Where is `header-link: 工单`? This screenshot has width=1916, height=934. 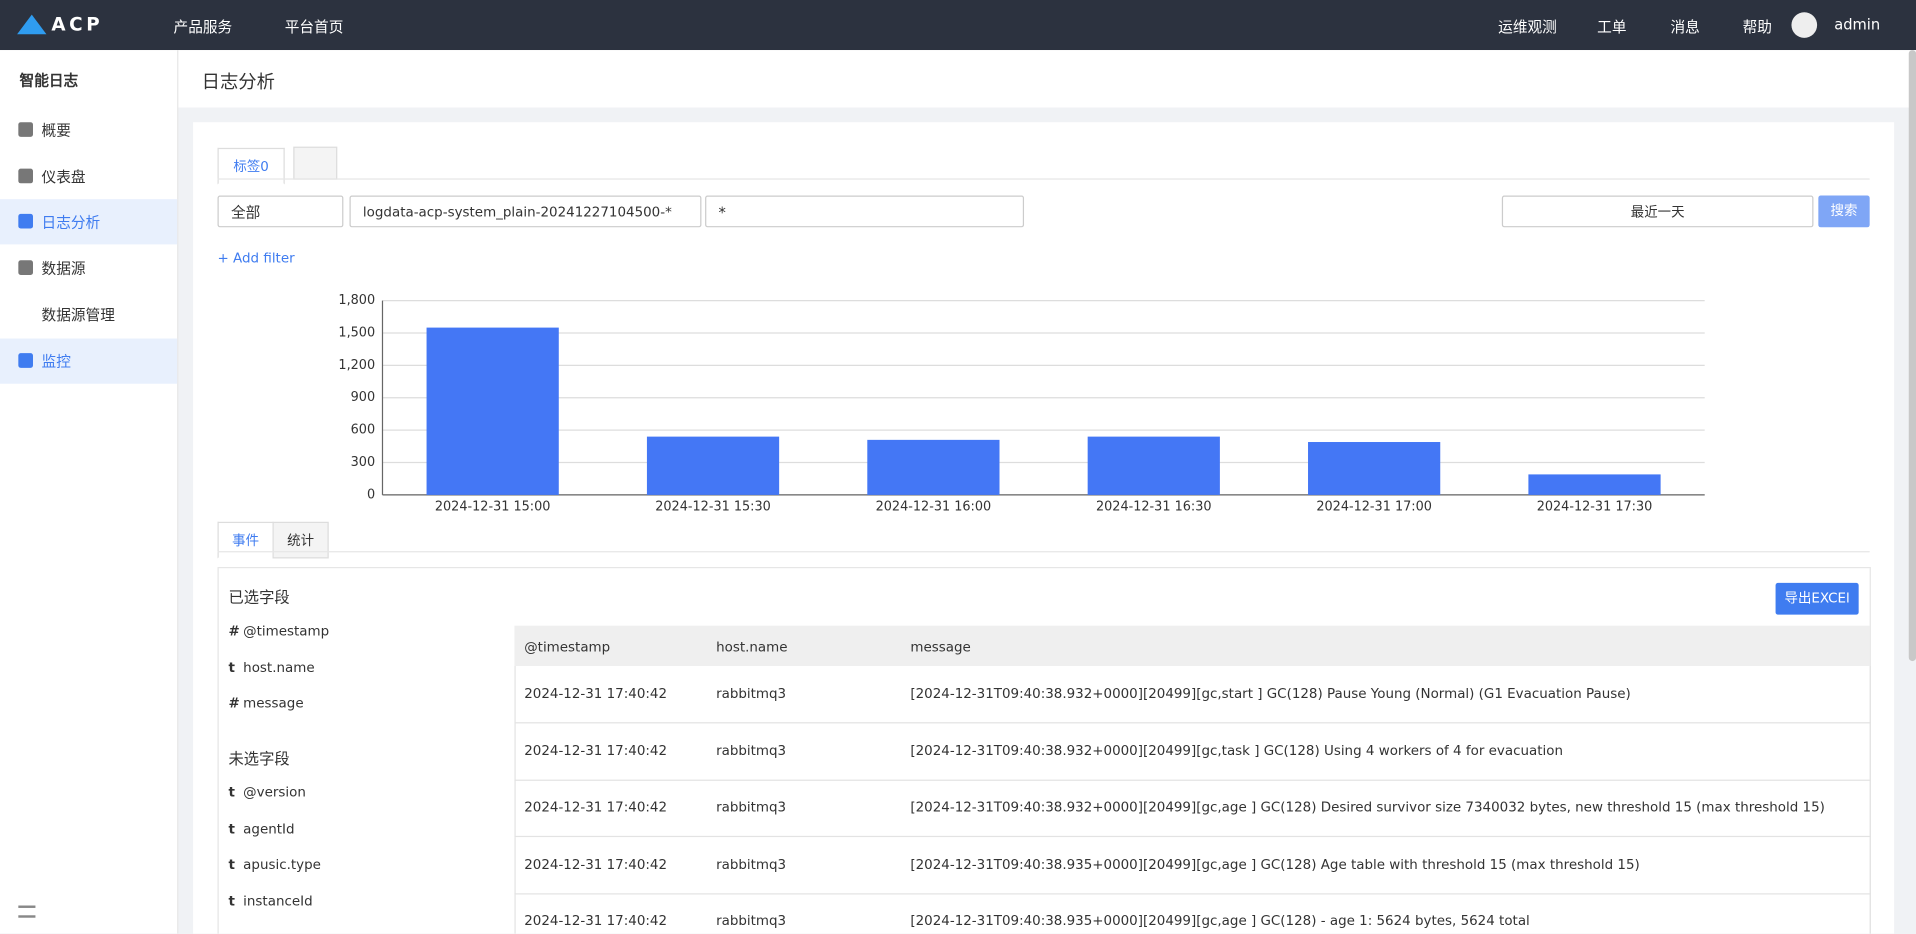 header-link: 工单 is located at coordinates (1612, 27).